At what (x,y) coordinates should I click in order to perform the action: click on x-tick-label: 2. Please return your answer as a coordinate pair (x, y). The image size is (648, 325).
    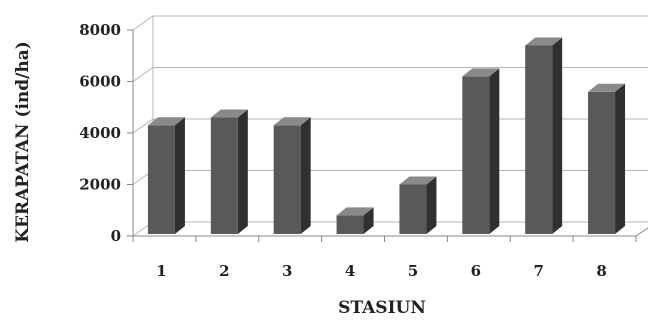
    Looking at the image, I should click on (224, 271).